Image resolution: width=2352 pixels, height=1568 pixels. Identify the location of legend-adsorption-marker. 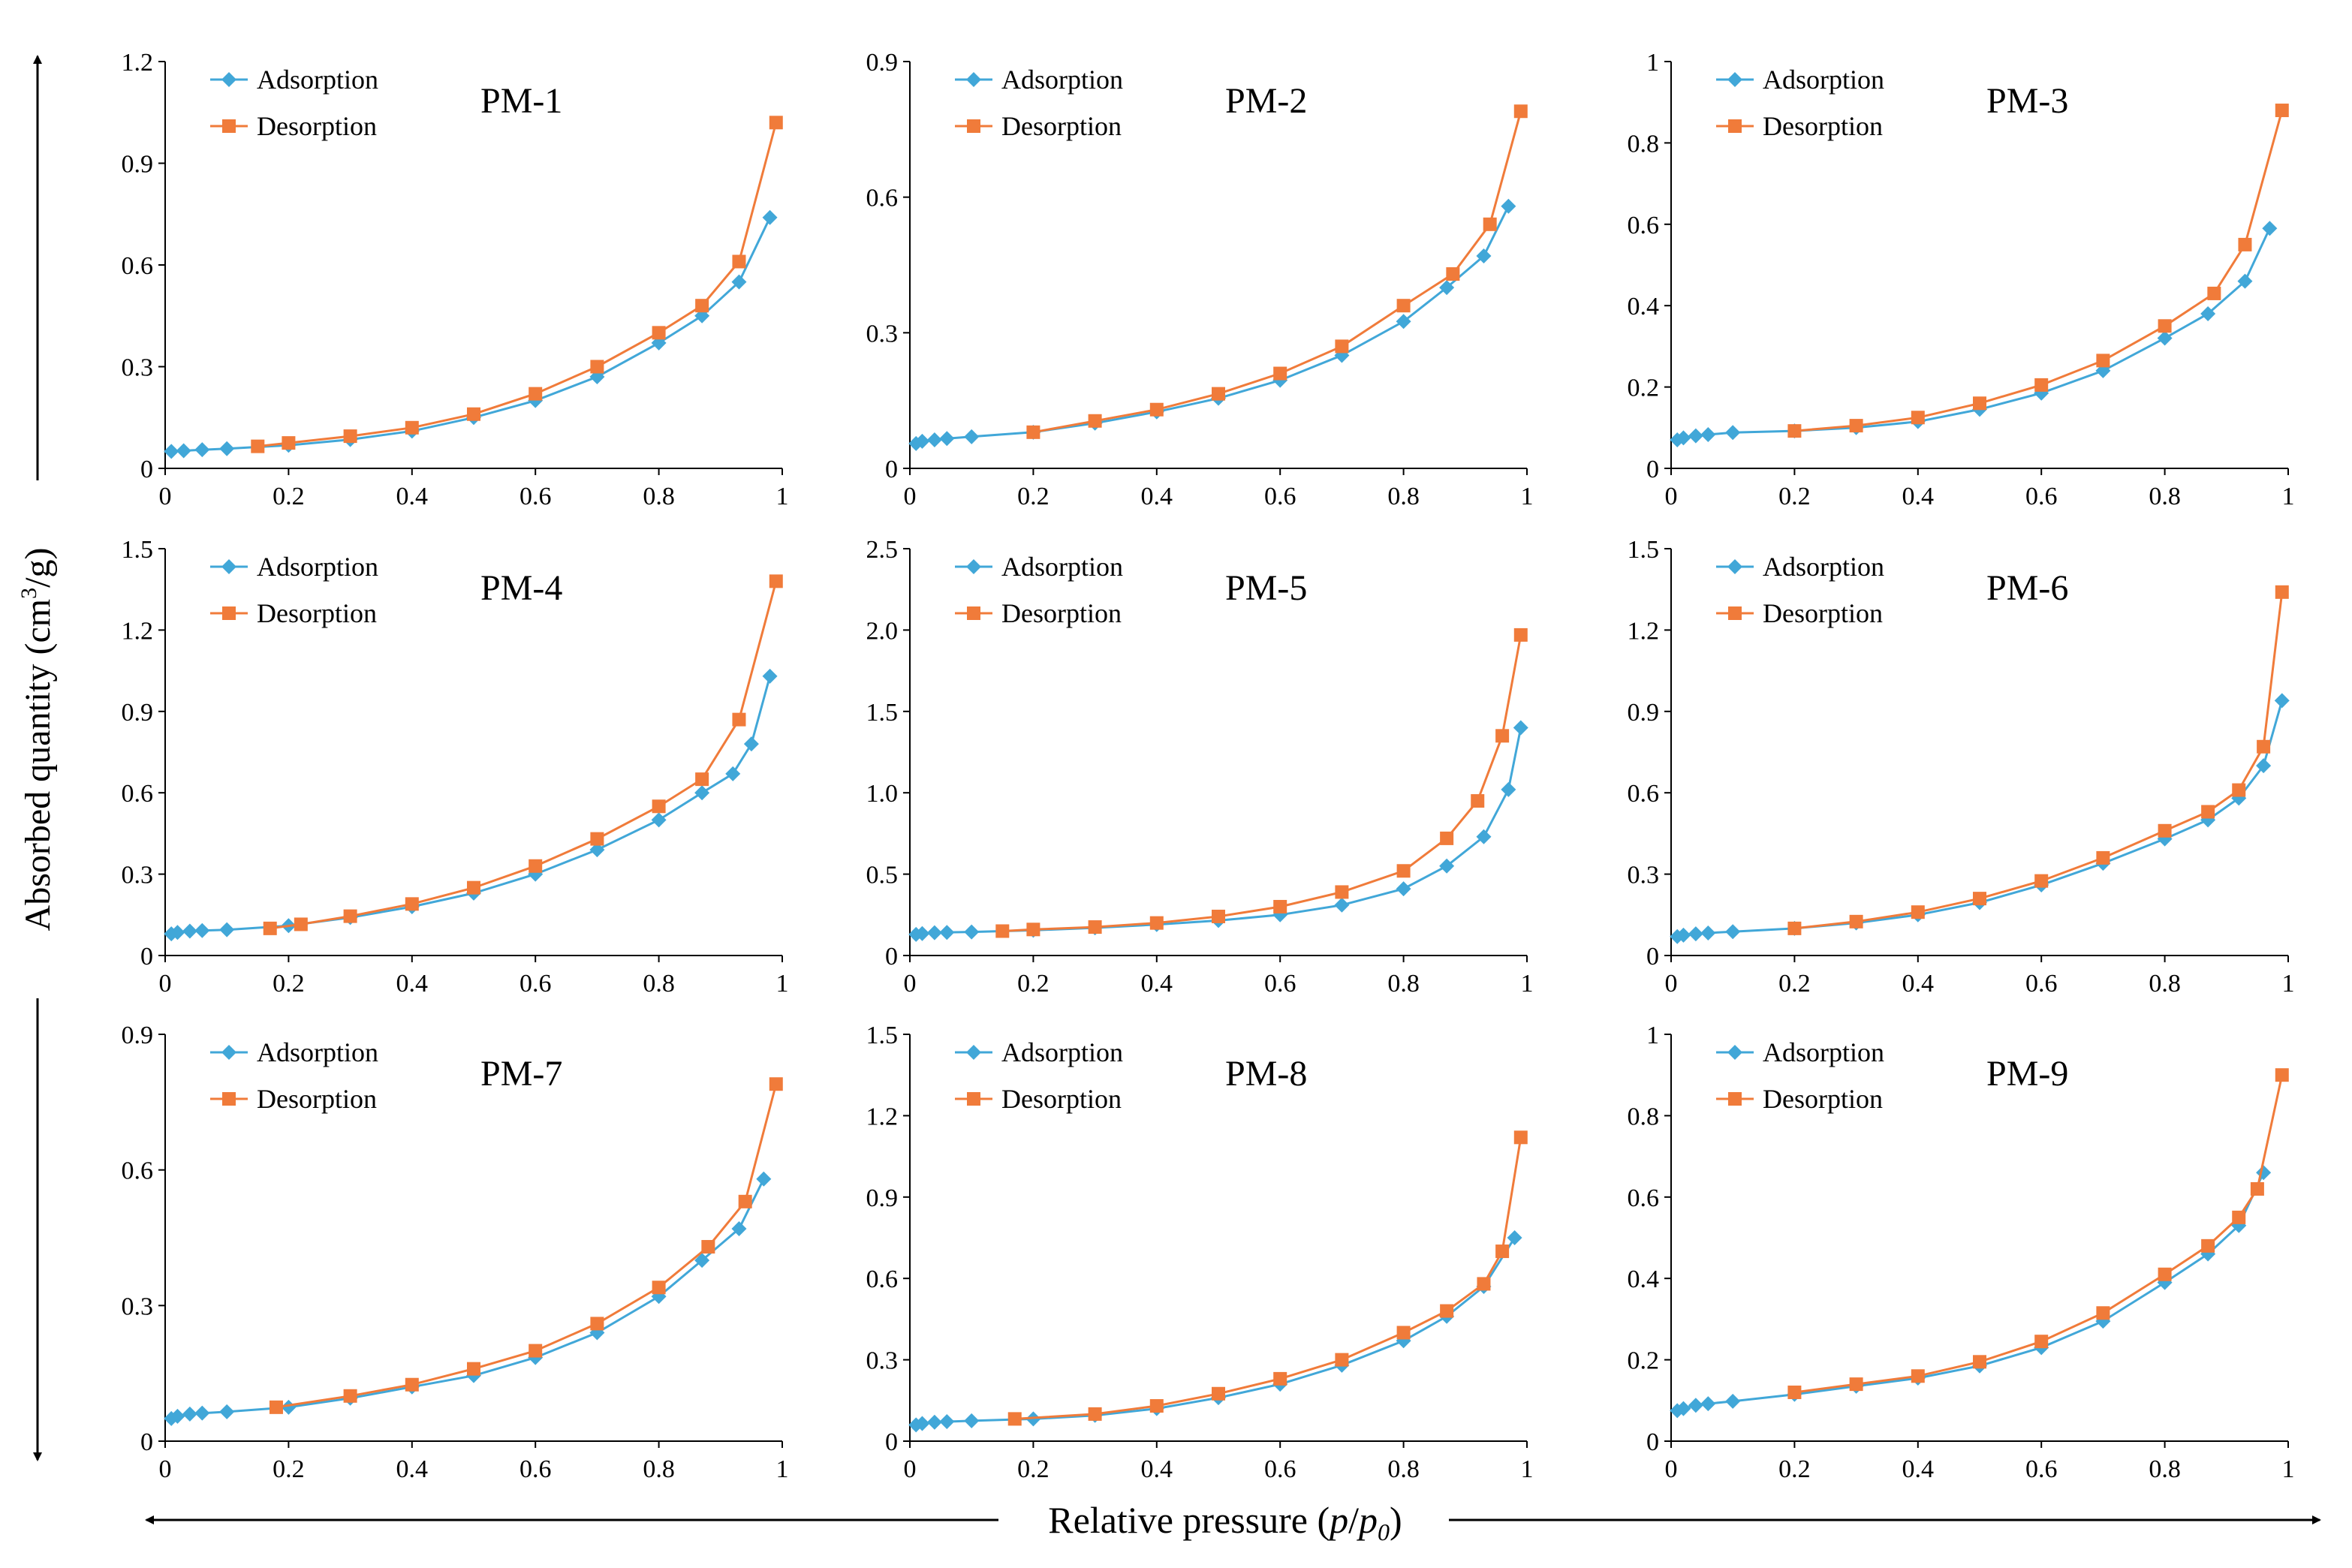
(973, 79).